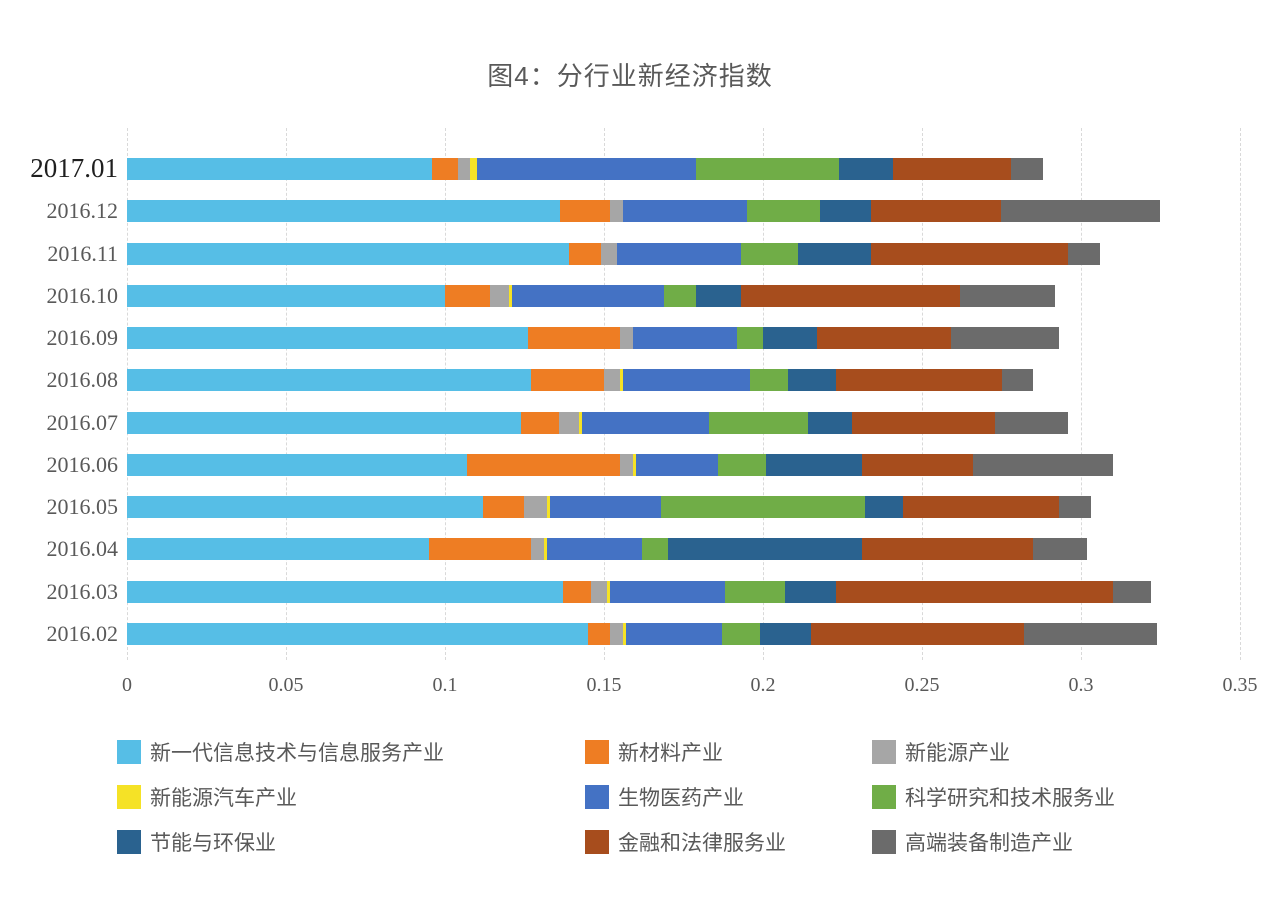 The width and height of the screenshot is (1280, 913). I want to click on legend-label: 新能源产业, so click(957, 753).